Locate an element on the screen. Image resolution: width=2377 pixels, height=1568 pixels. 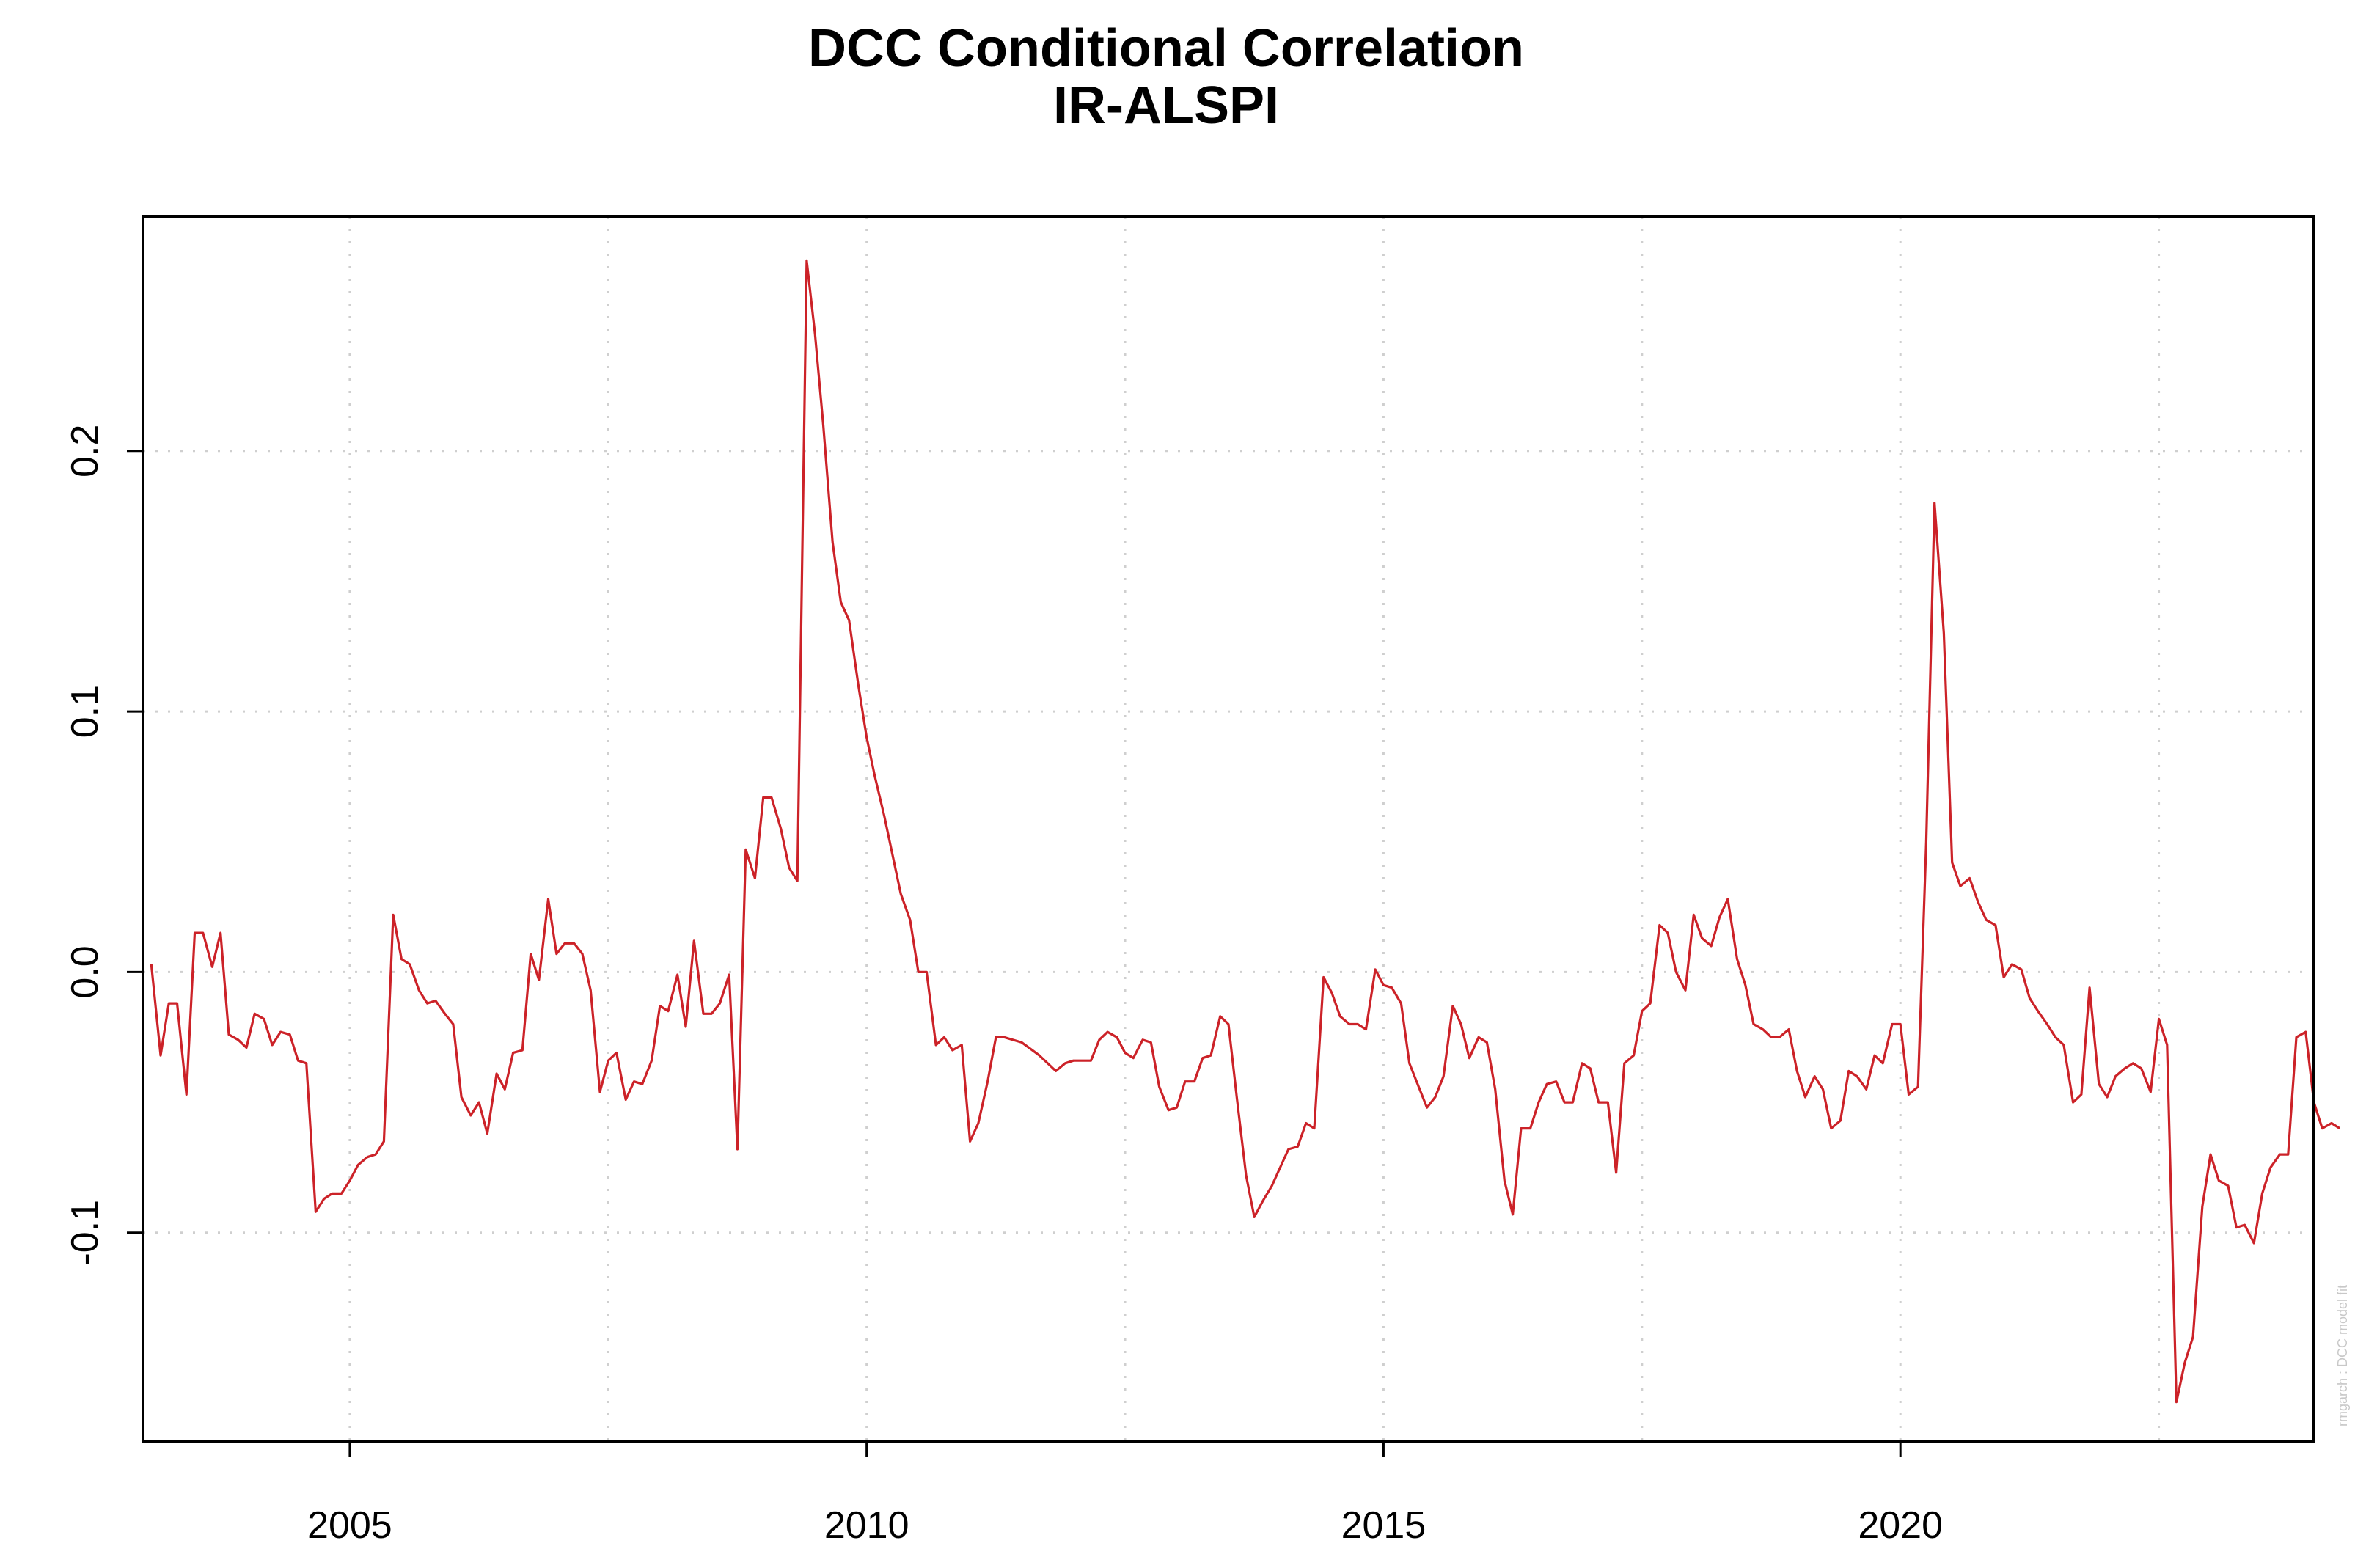
x-tick-label: 2010 is located at coordinates (866, 1525).